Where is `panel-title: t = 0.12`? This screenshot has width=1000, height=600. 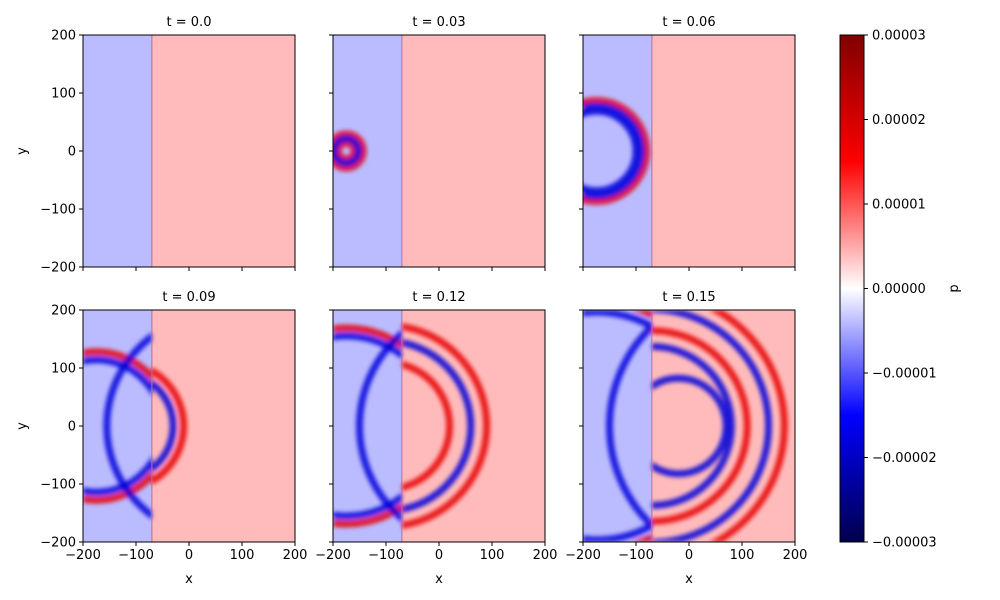 panel-title: t = 0.12 is located at coordinates (438, 297).